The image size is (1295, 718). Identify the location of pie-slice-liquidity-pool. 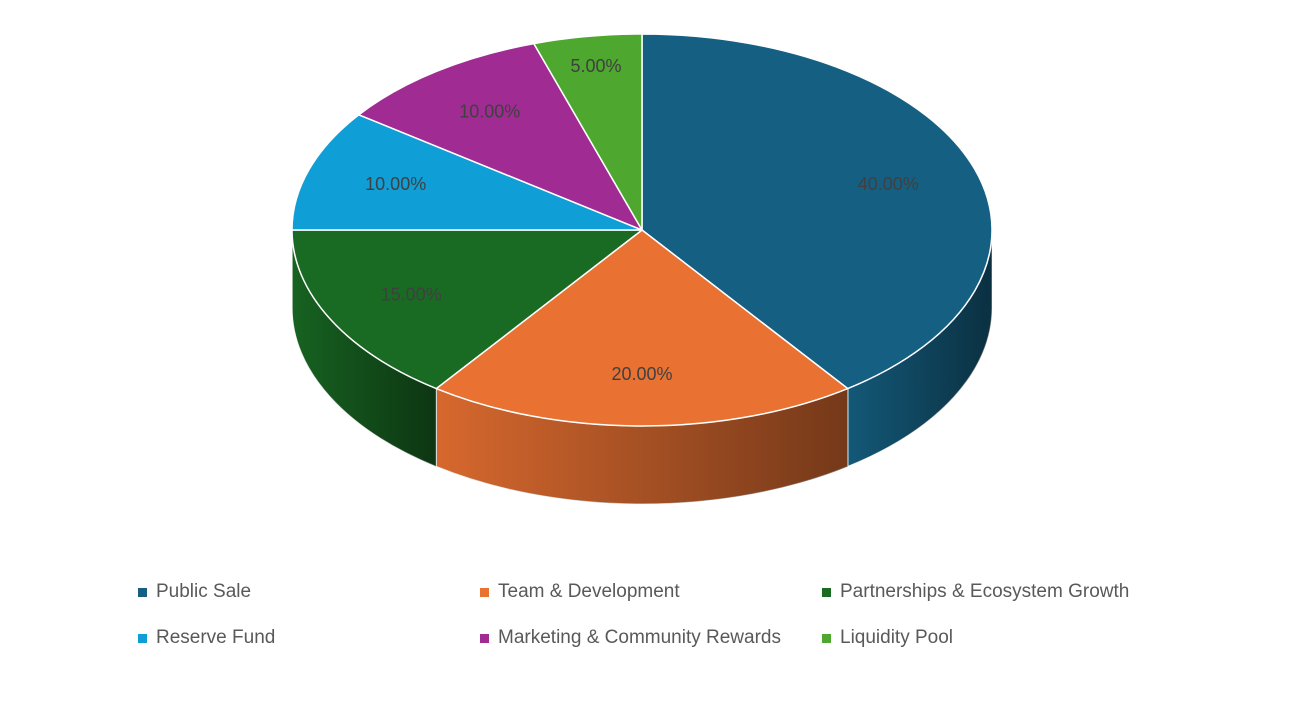
(588, 132).